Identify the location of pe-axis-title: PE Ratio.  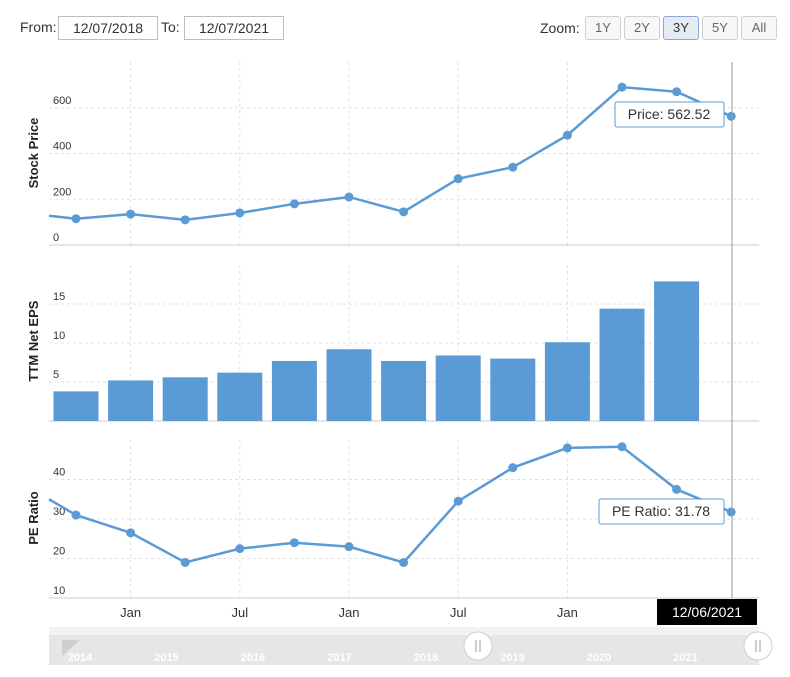
(33, 518).